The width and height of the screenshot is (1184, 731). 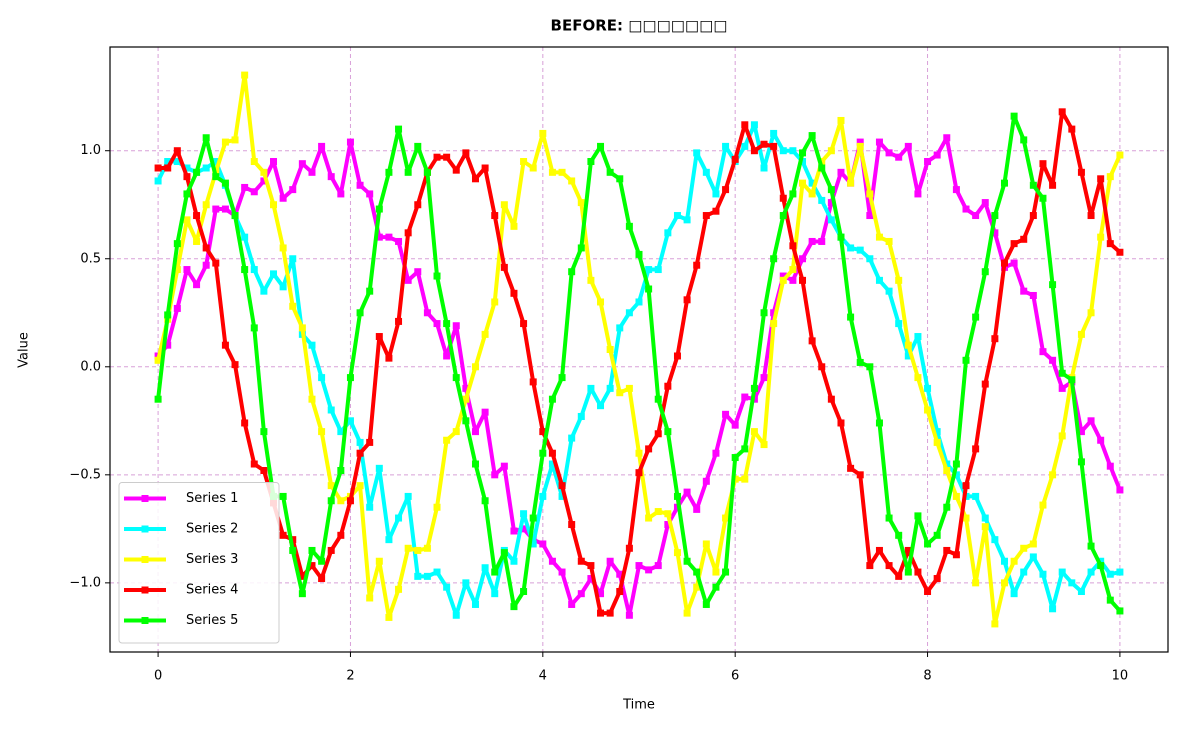 What do you see at coordinates (927, 676) in the screenshot?
I see `x-tick-label: 8` at bounding box center [927, 676].